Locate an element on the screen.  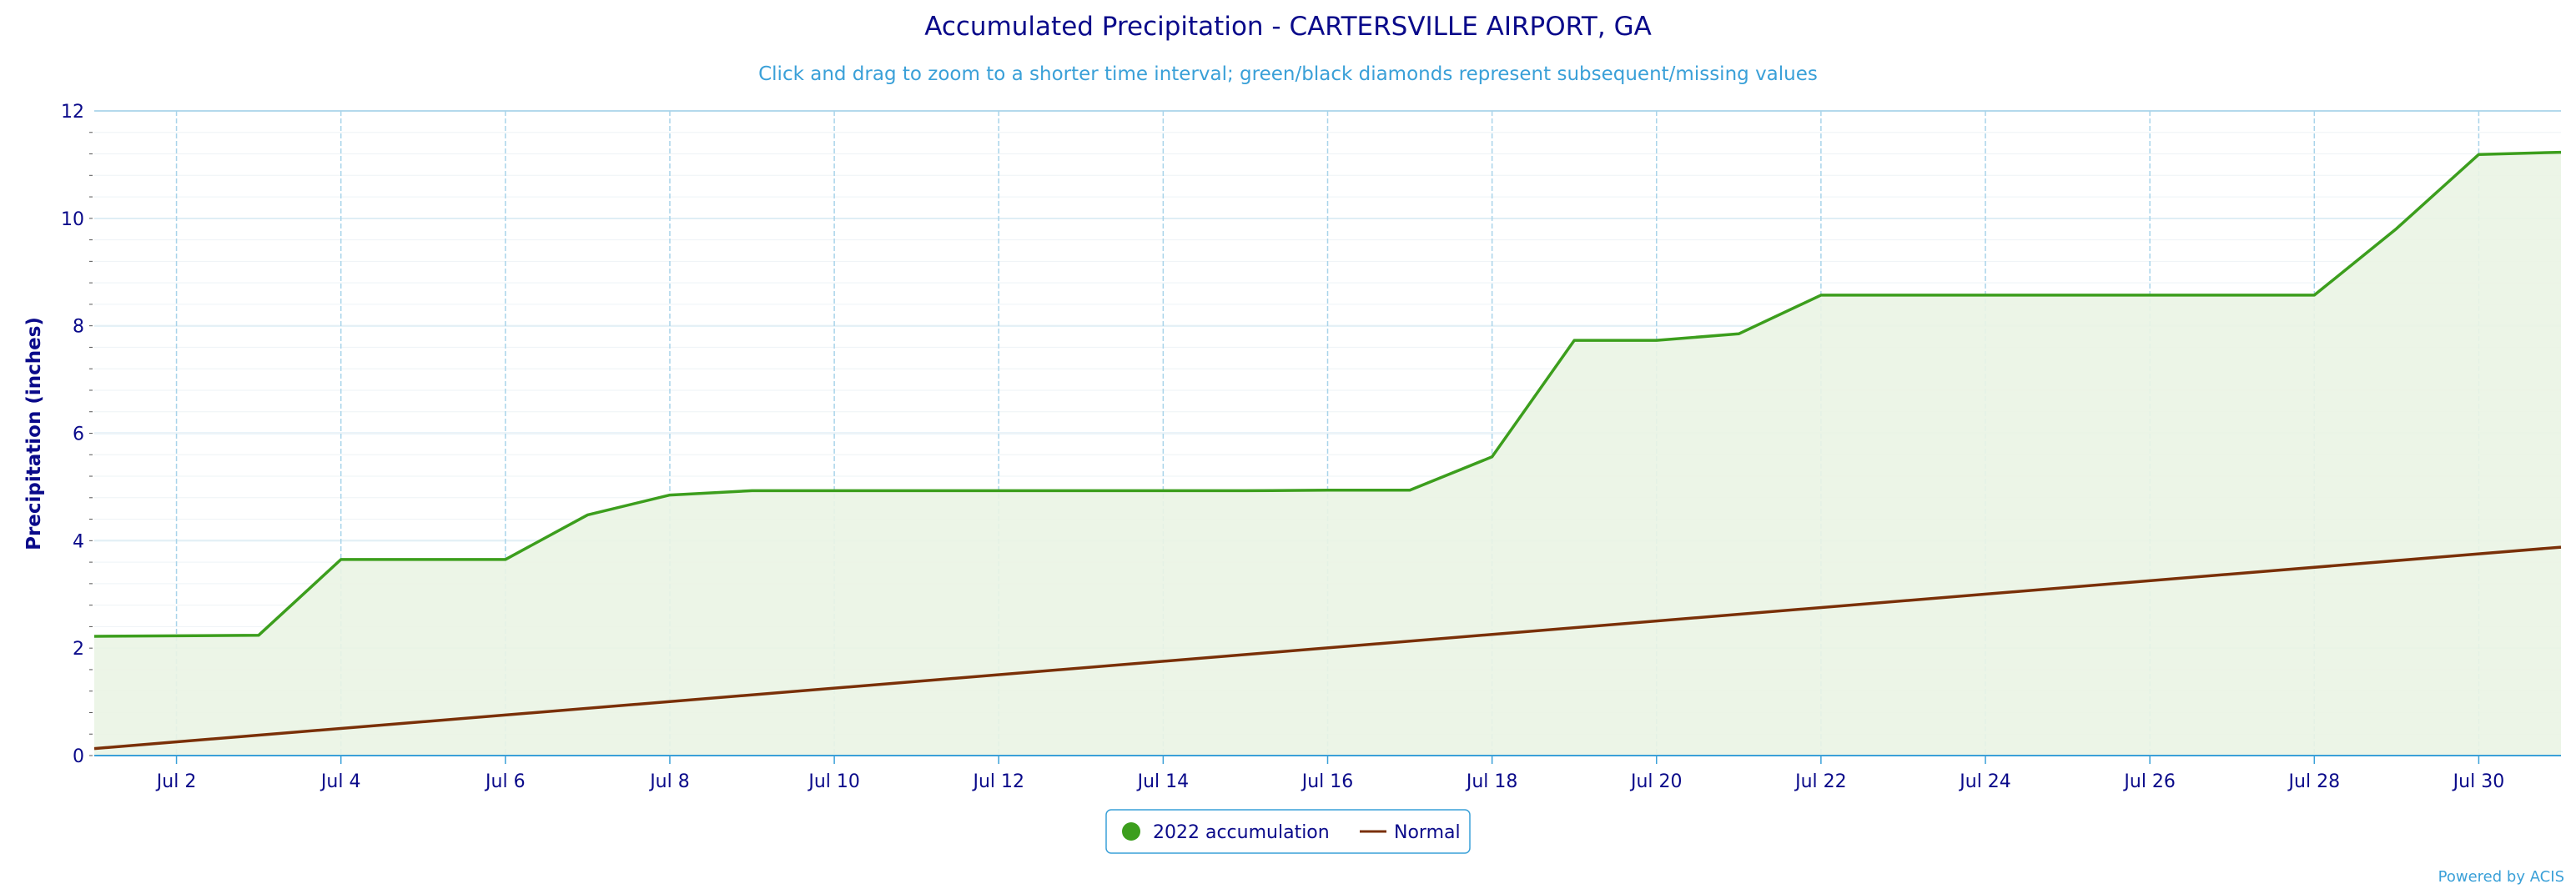
minor-ticks is located at coordinates (91, 444).